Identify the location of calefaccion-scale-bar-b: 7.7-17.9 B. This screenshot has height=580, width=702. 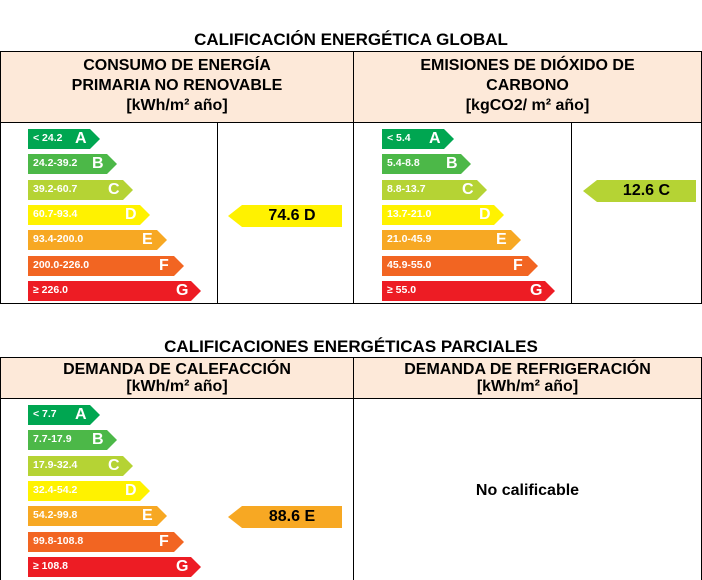
(72, 440).